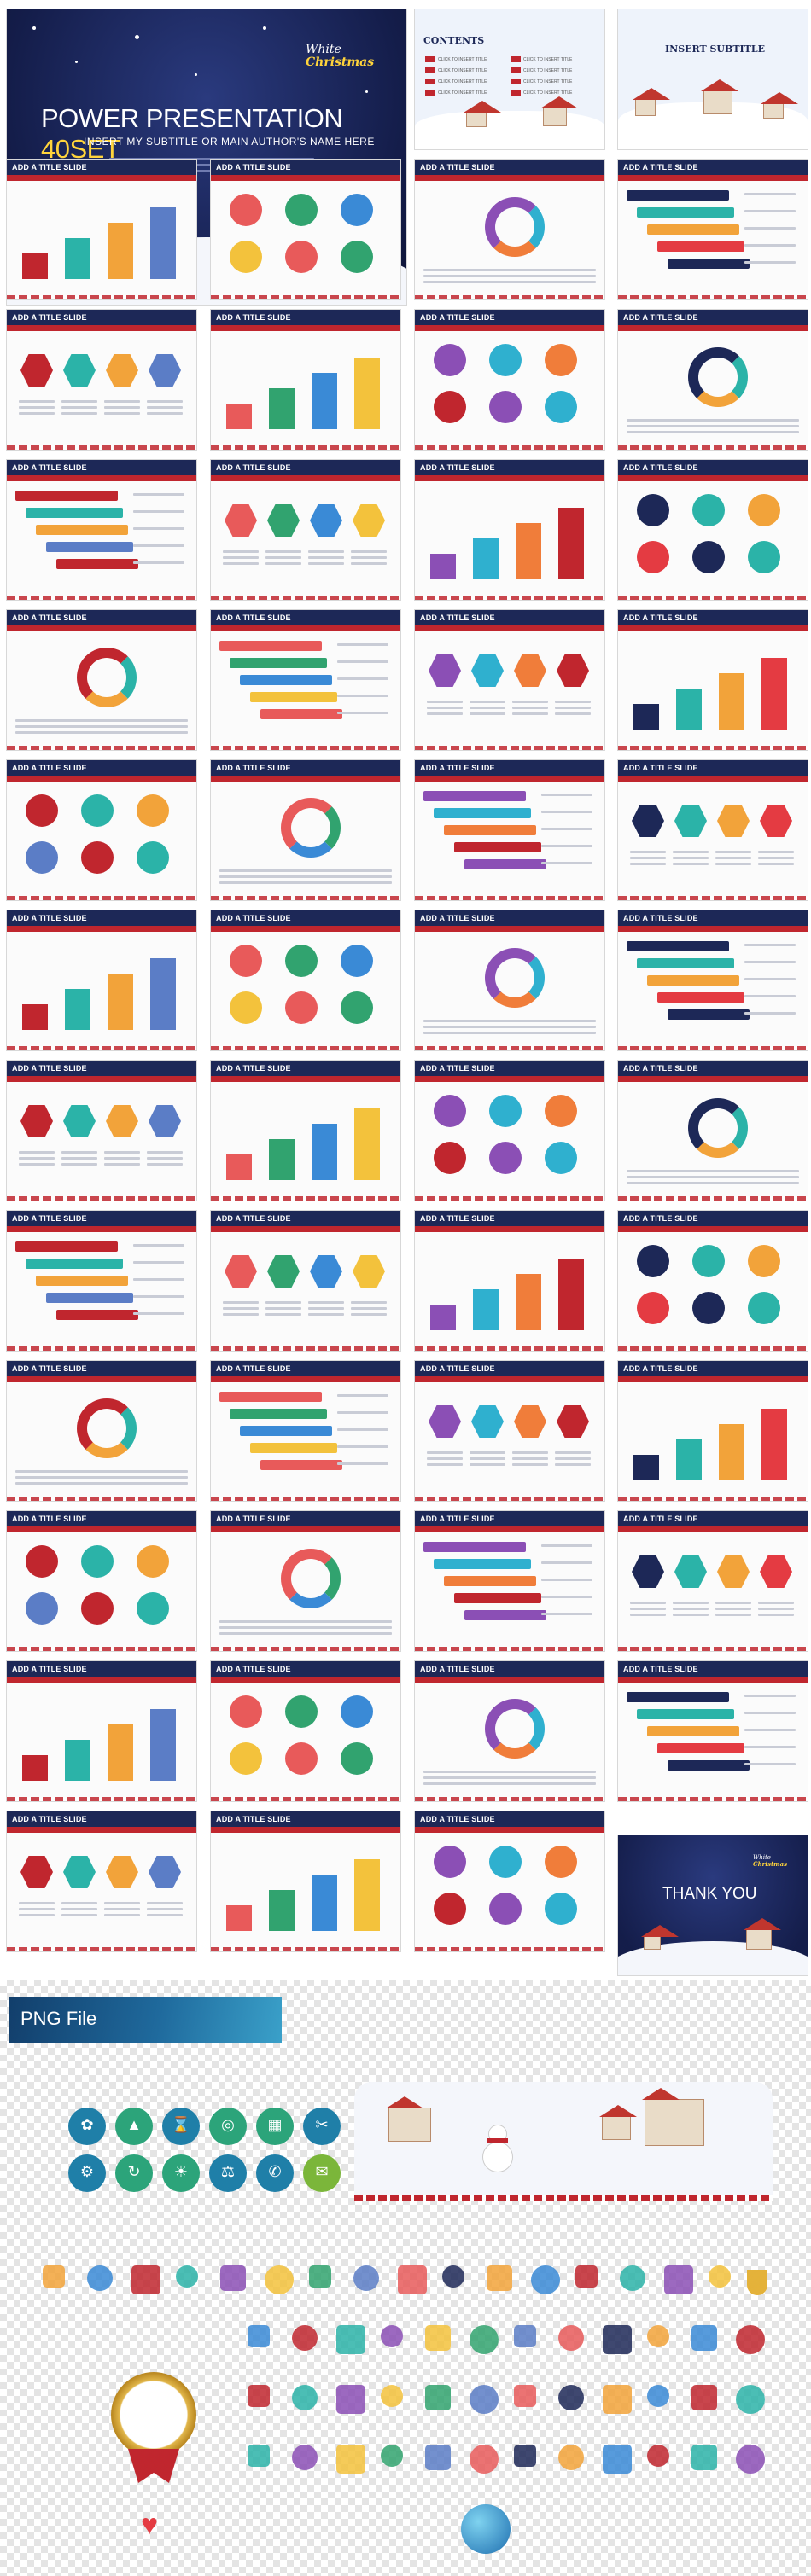  Describe the element at coordinates (192, 133) in the screenshot. I see `cover-title: POWER PRESENTATION 40SET` at that location.